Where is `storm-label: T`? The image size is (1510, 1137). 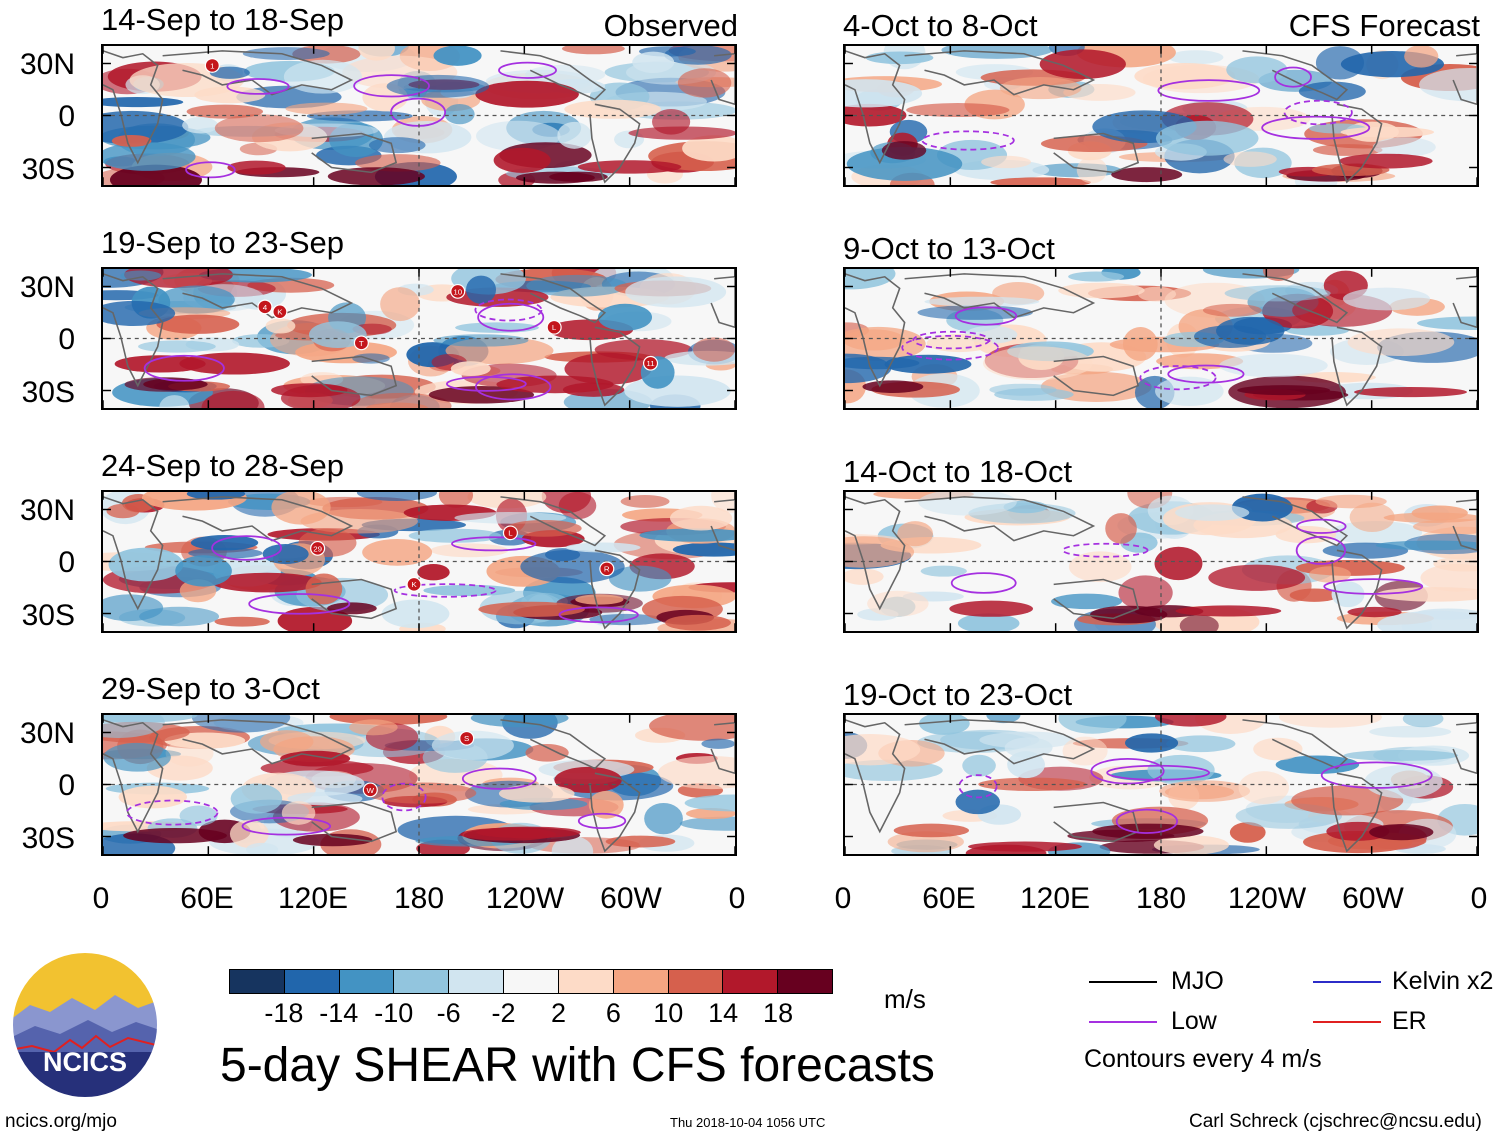
storm-label: T is located at coordinates (361, 343).